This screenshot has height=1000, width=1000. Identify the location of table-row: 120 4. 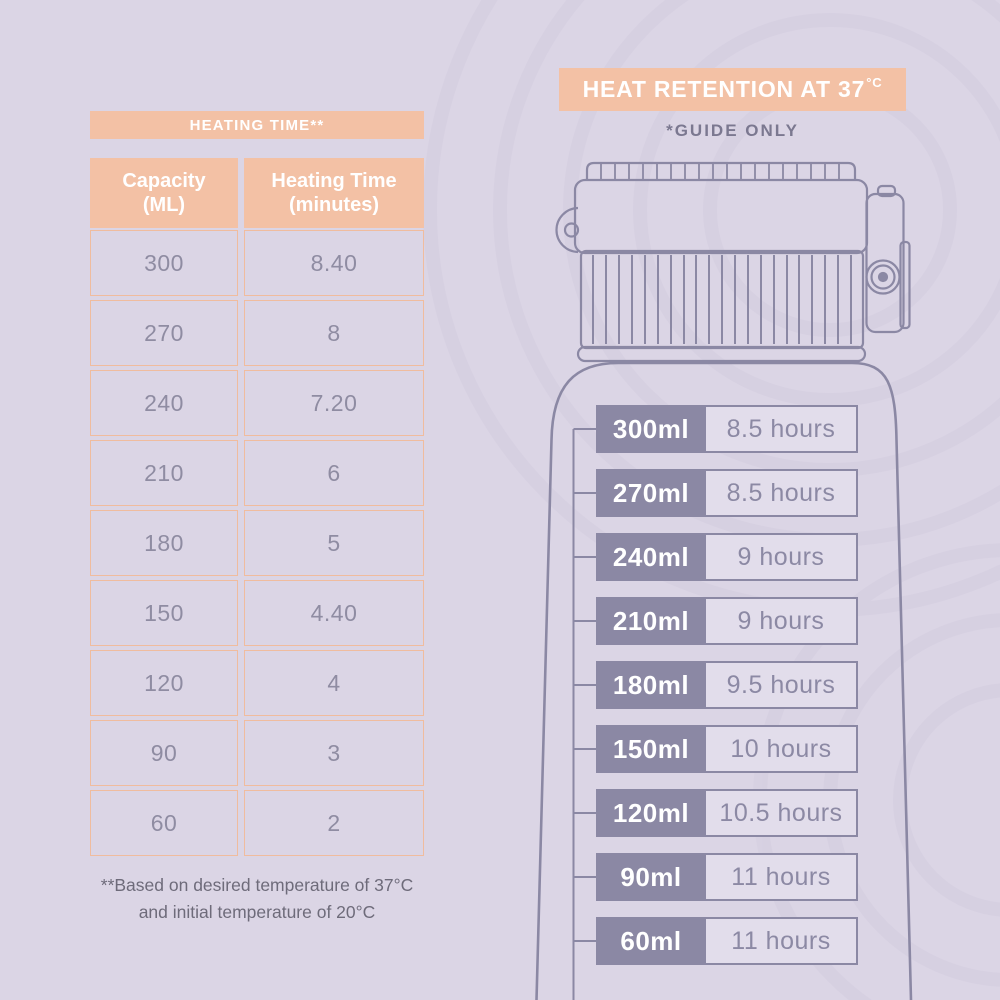
(257, 683).